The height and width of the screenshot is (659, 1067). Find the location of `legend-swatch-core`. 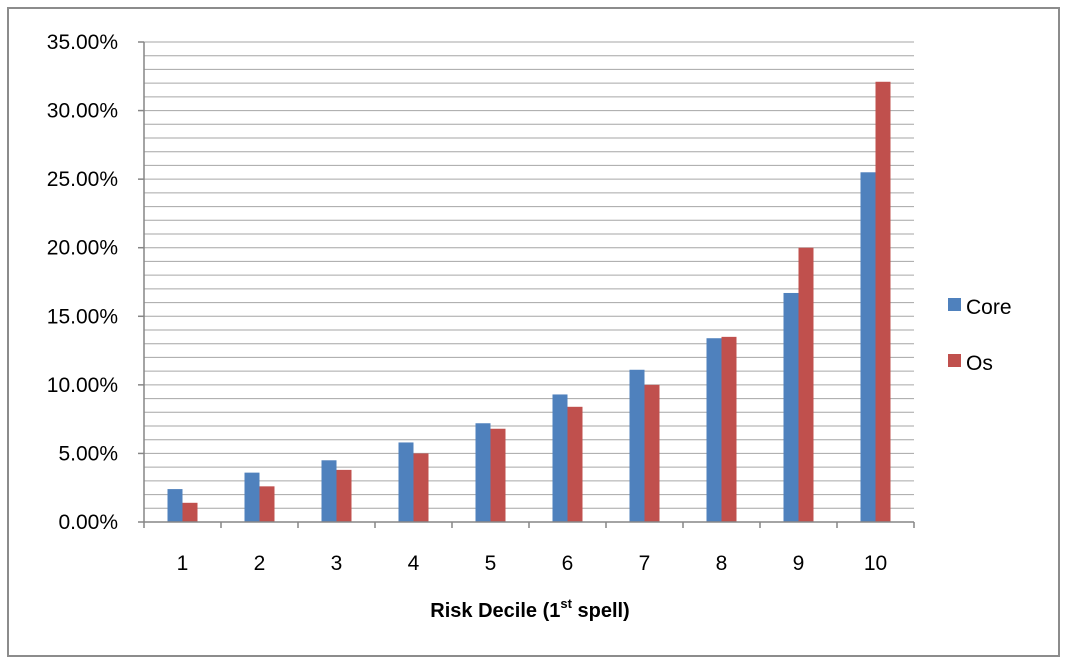

legend-swatch-core is located at coordinates (954, 304).